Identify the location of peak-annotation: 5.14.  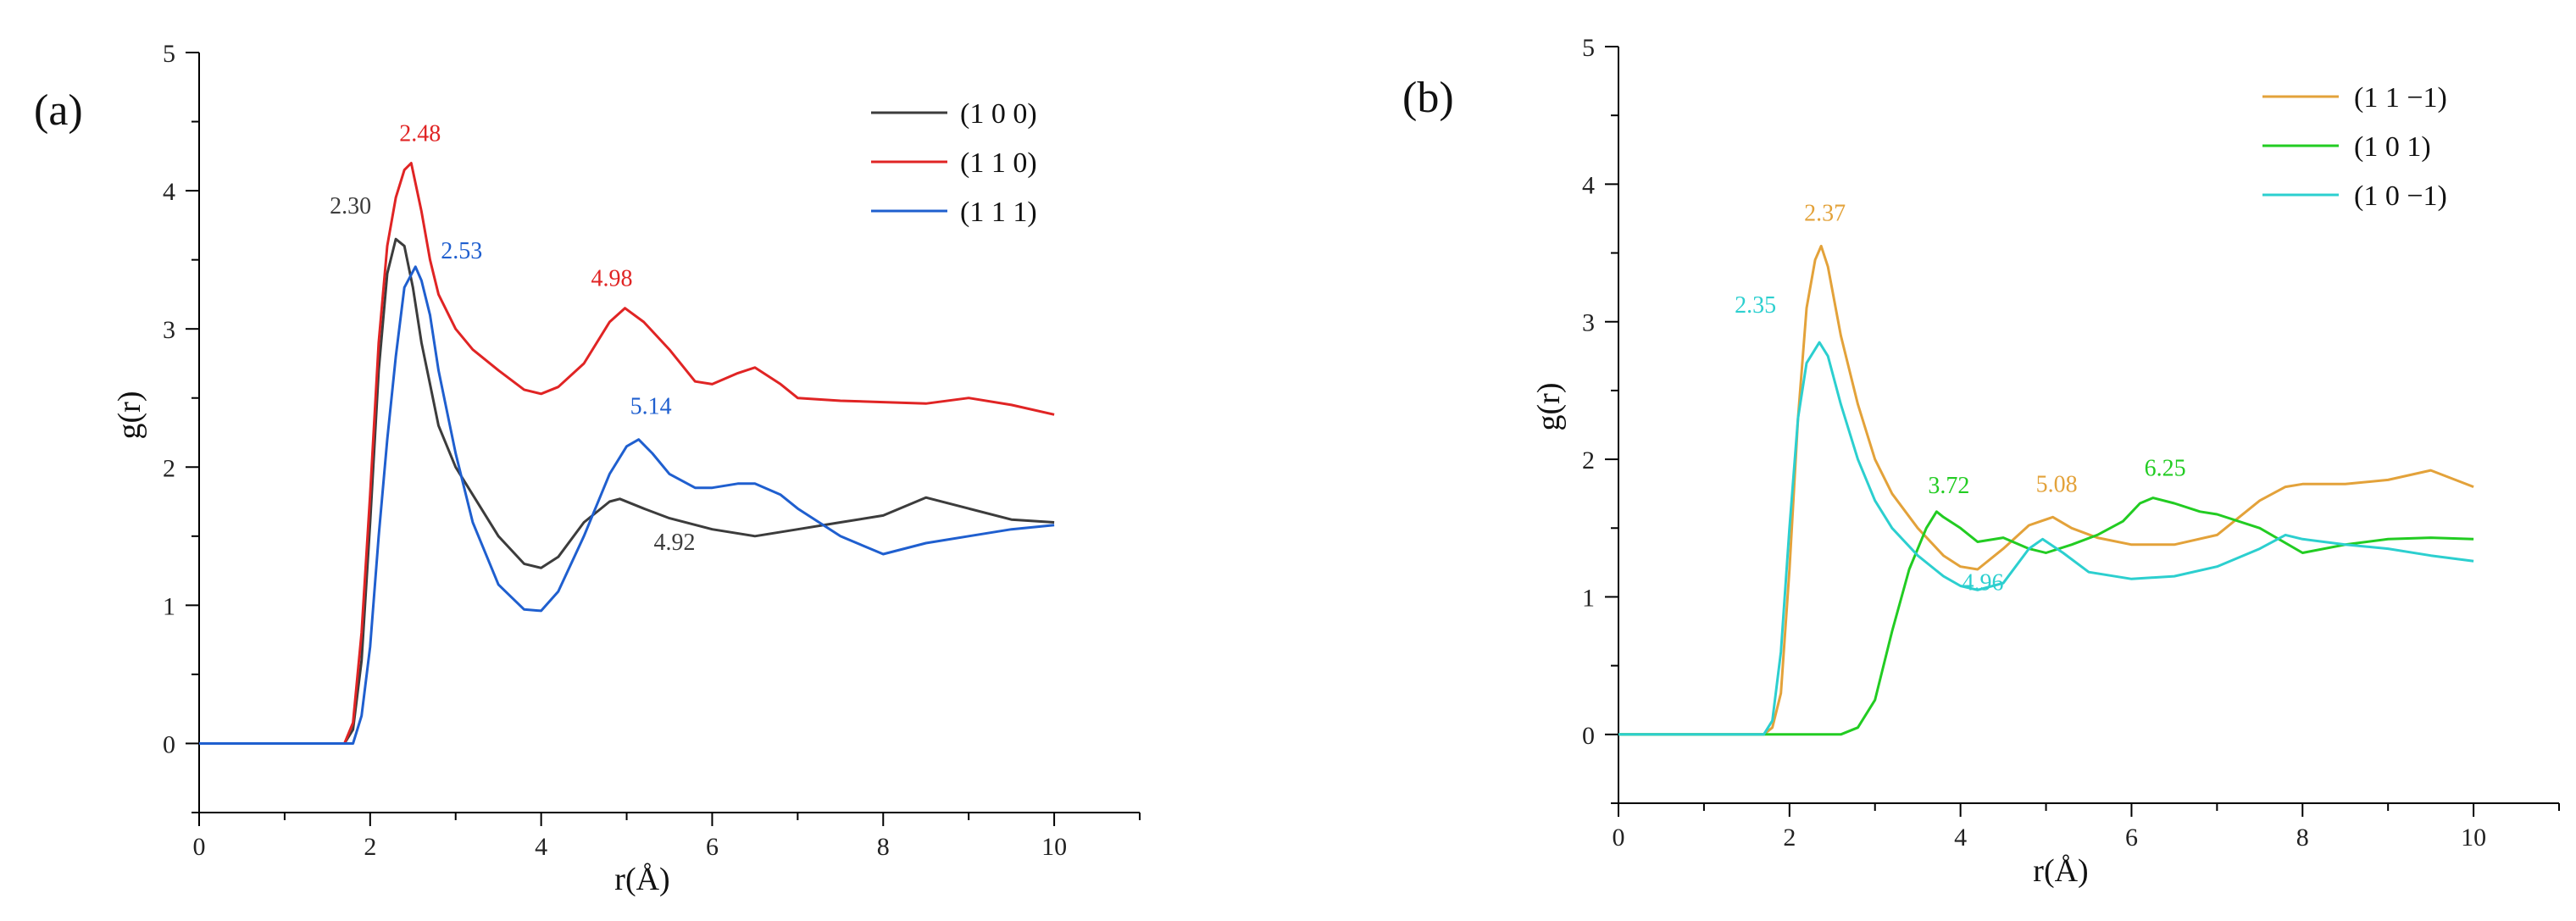
(651, 407).